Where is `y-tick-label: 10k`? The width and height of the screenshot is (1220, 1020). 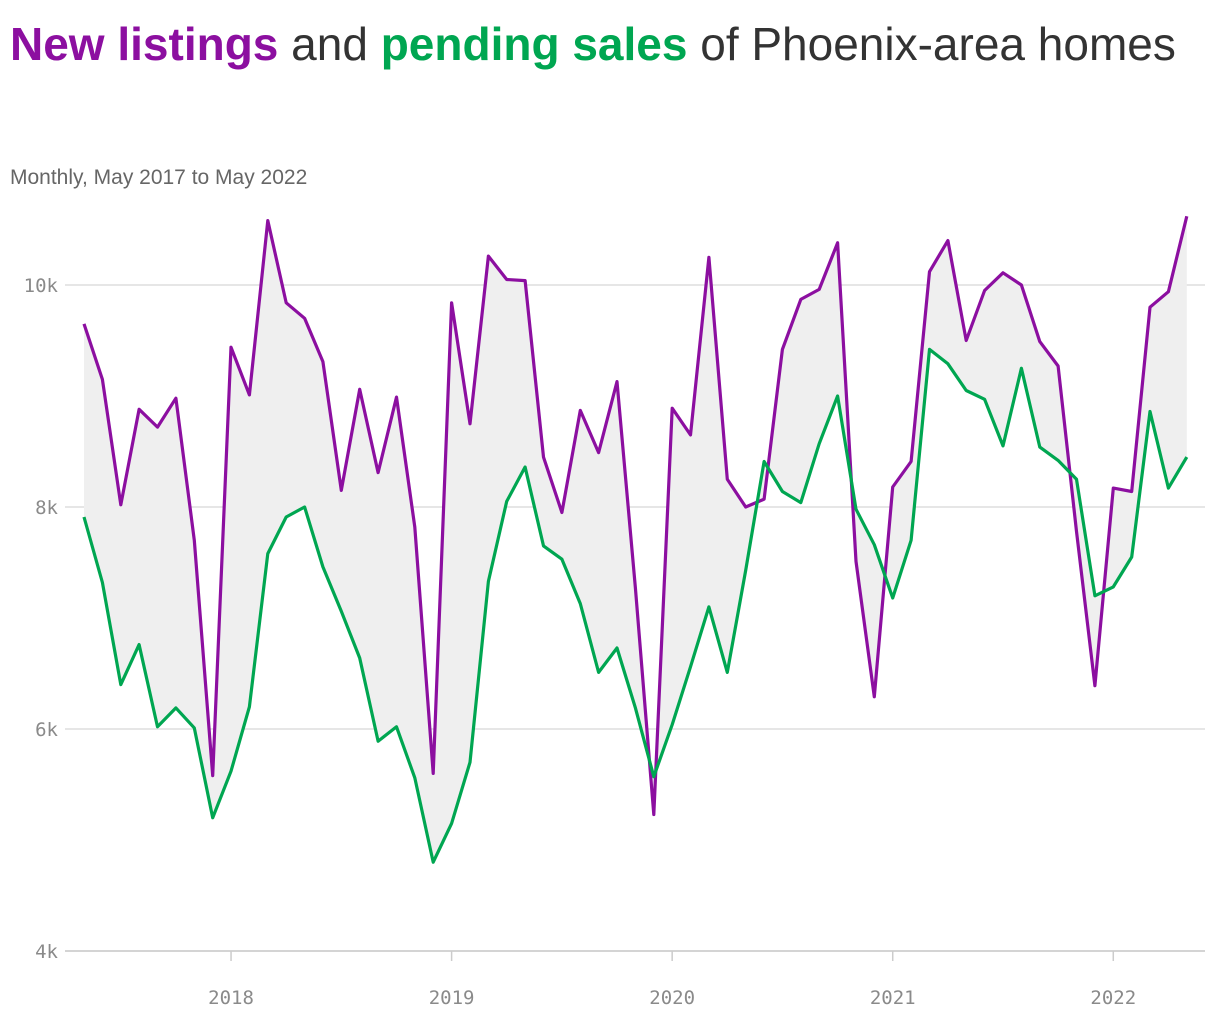
y-tick-label: 10k is located at coordinates (41, 286).